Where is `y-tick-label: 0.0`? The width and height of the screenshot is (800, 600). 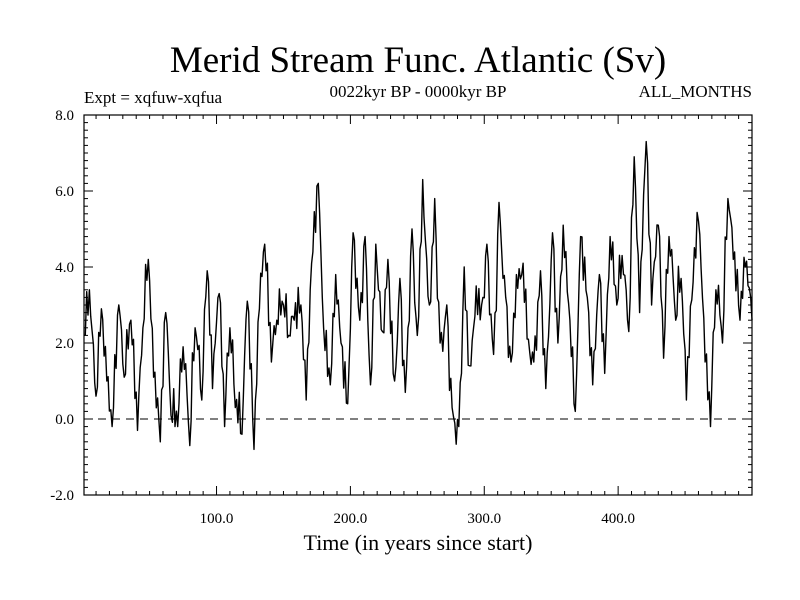 y-tick-label: 0.0 is located at coordinates (64, 420).